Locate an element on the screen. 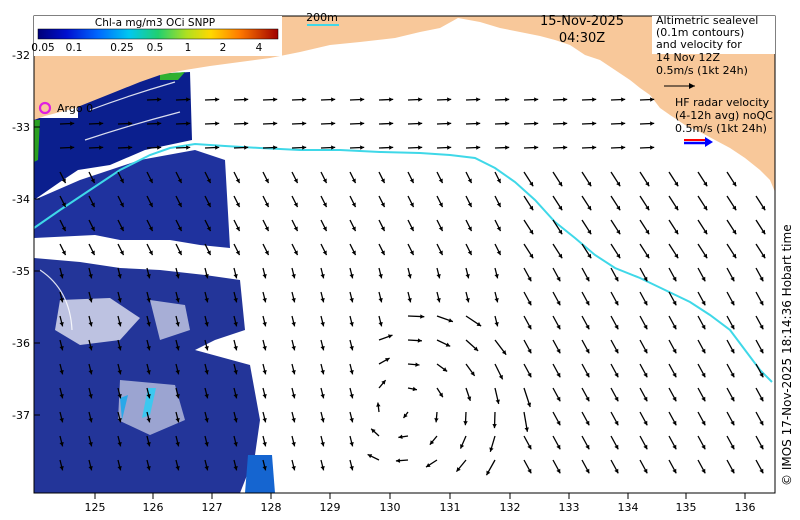 The height and width of the screenshot is (520, 800). credit-text: © IMOS 17-Nov-2025 18:14:36 Hobart time is located at coordinates (787, 355).